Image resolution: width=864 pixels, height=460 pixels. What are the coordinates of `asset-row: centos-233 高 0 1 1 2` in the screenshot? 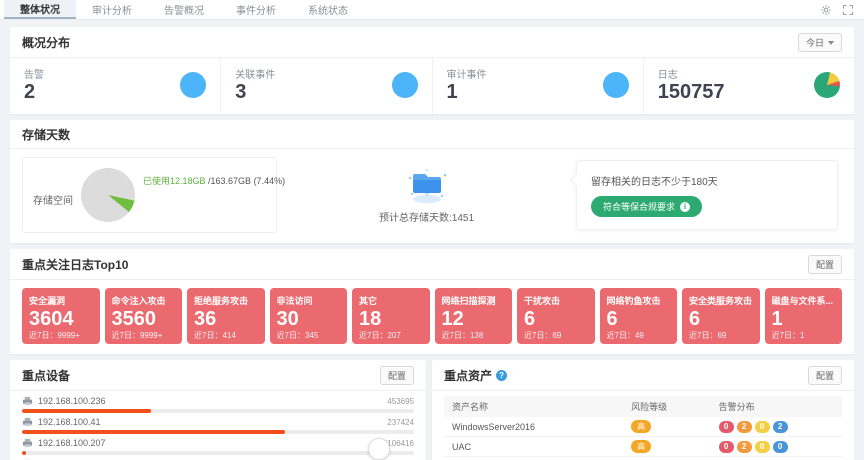 It's located at (643, 458).